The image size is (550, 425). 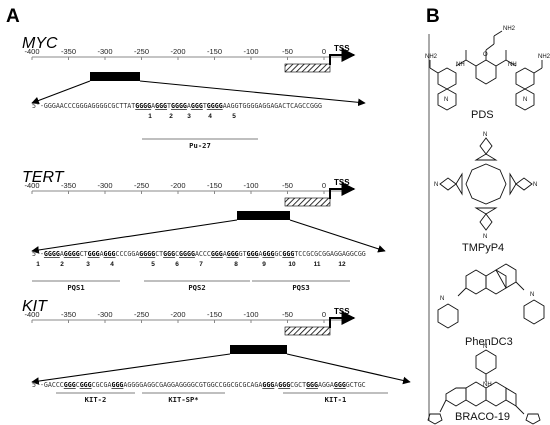 What do you see at coordinates (31, 314) in the screenshot?
I see `axis-tick-label: -400` at bounding box center [31, 314].